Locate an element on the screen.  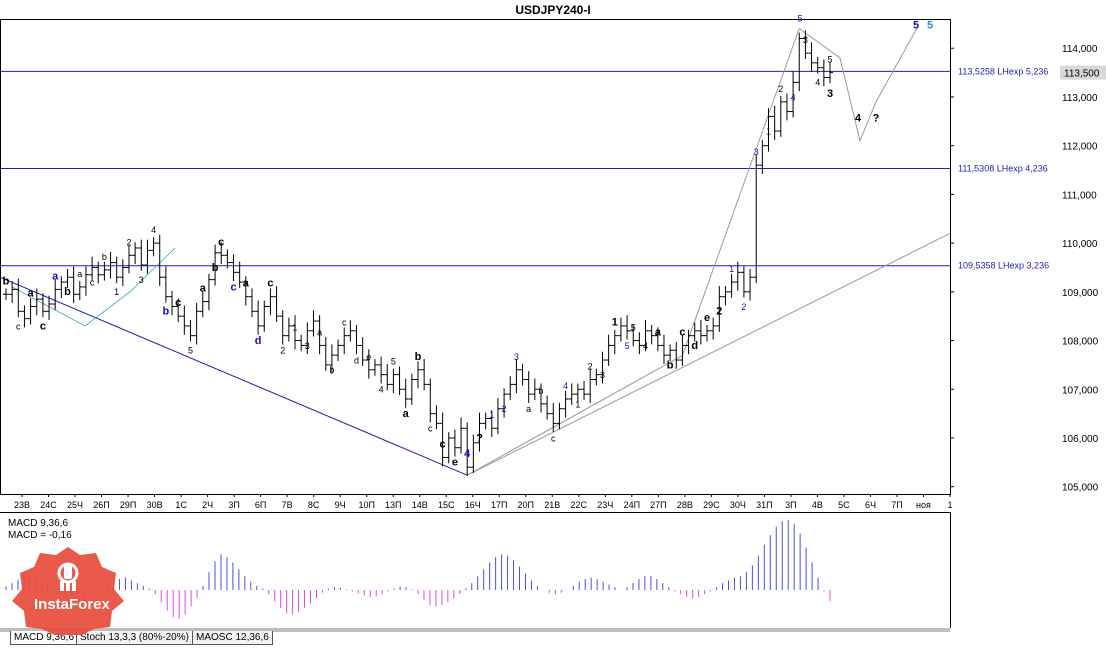
x-tick-label: 2Ч is located at coordinates (207, 505).